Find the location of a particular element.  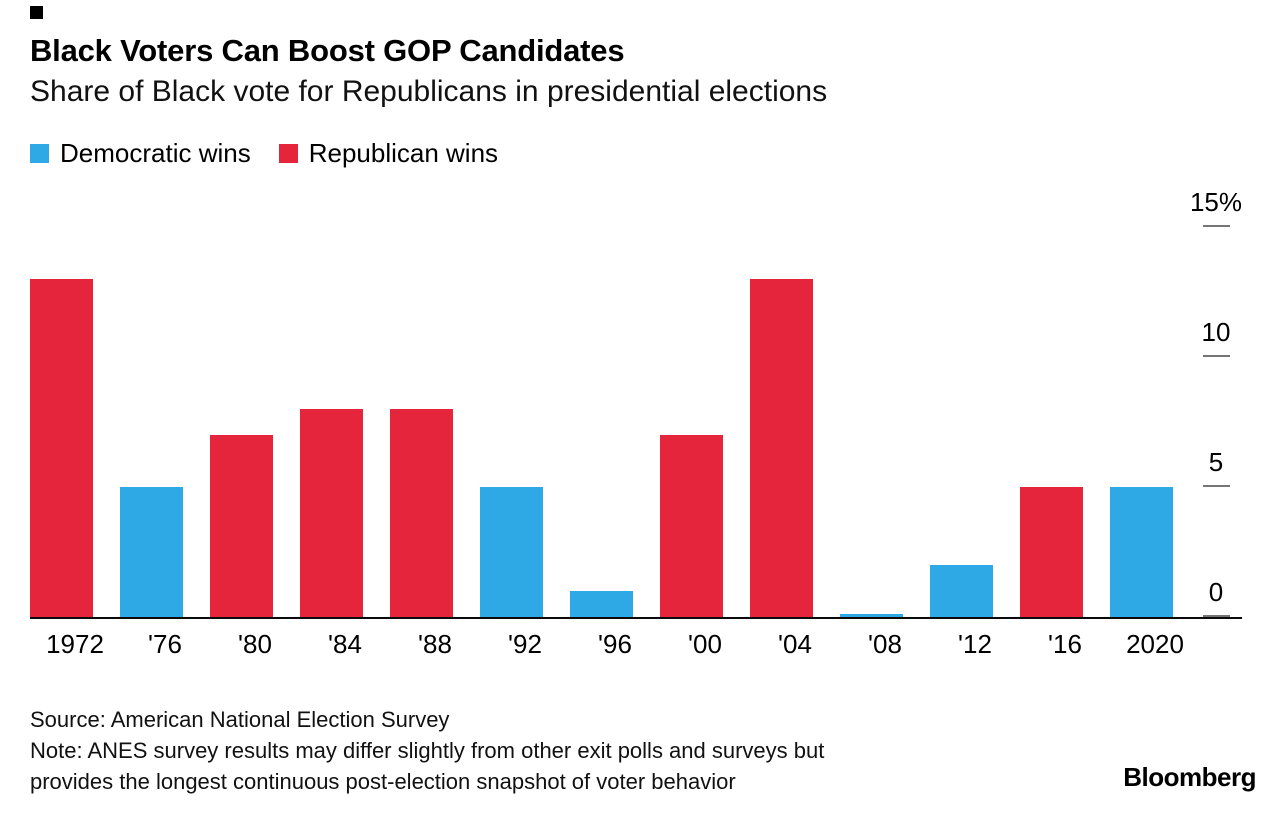

x-axis-label-96: '96 is located at coordinates (615, 644).